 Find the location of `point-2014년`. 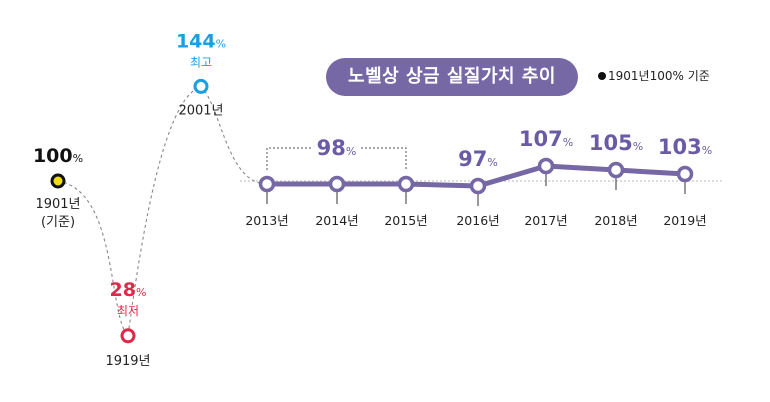

point-2014년 is located at coordinates (337, 184).